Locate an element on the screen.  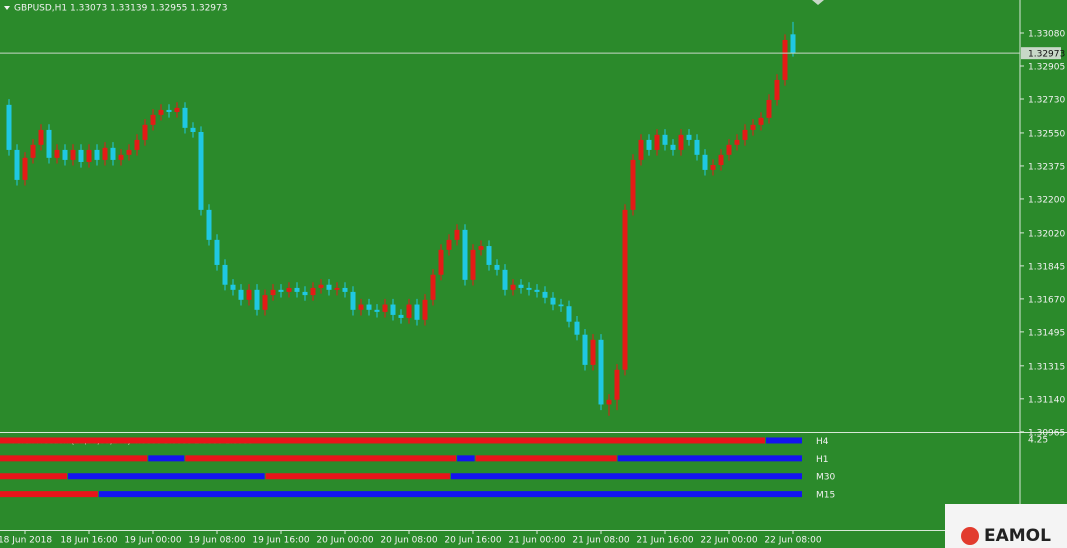
y-tick-label: 1.30965 is located at coordinates (1046, 433).